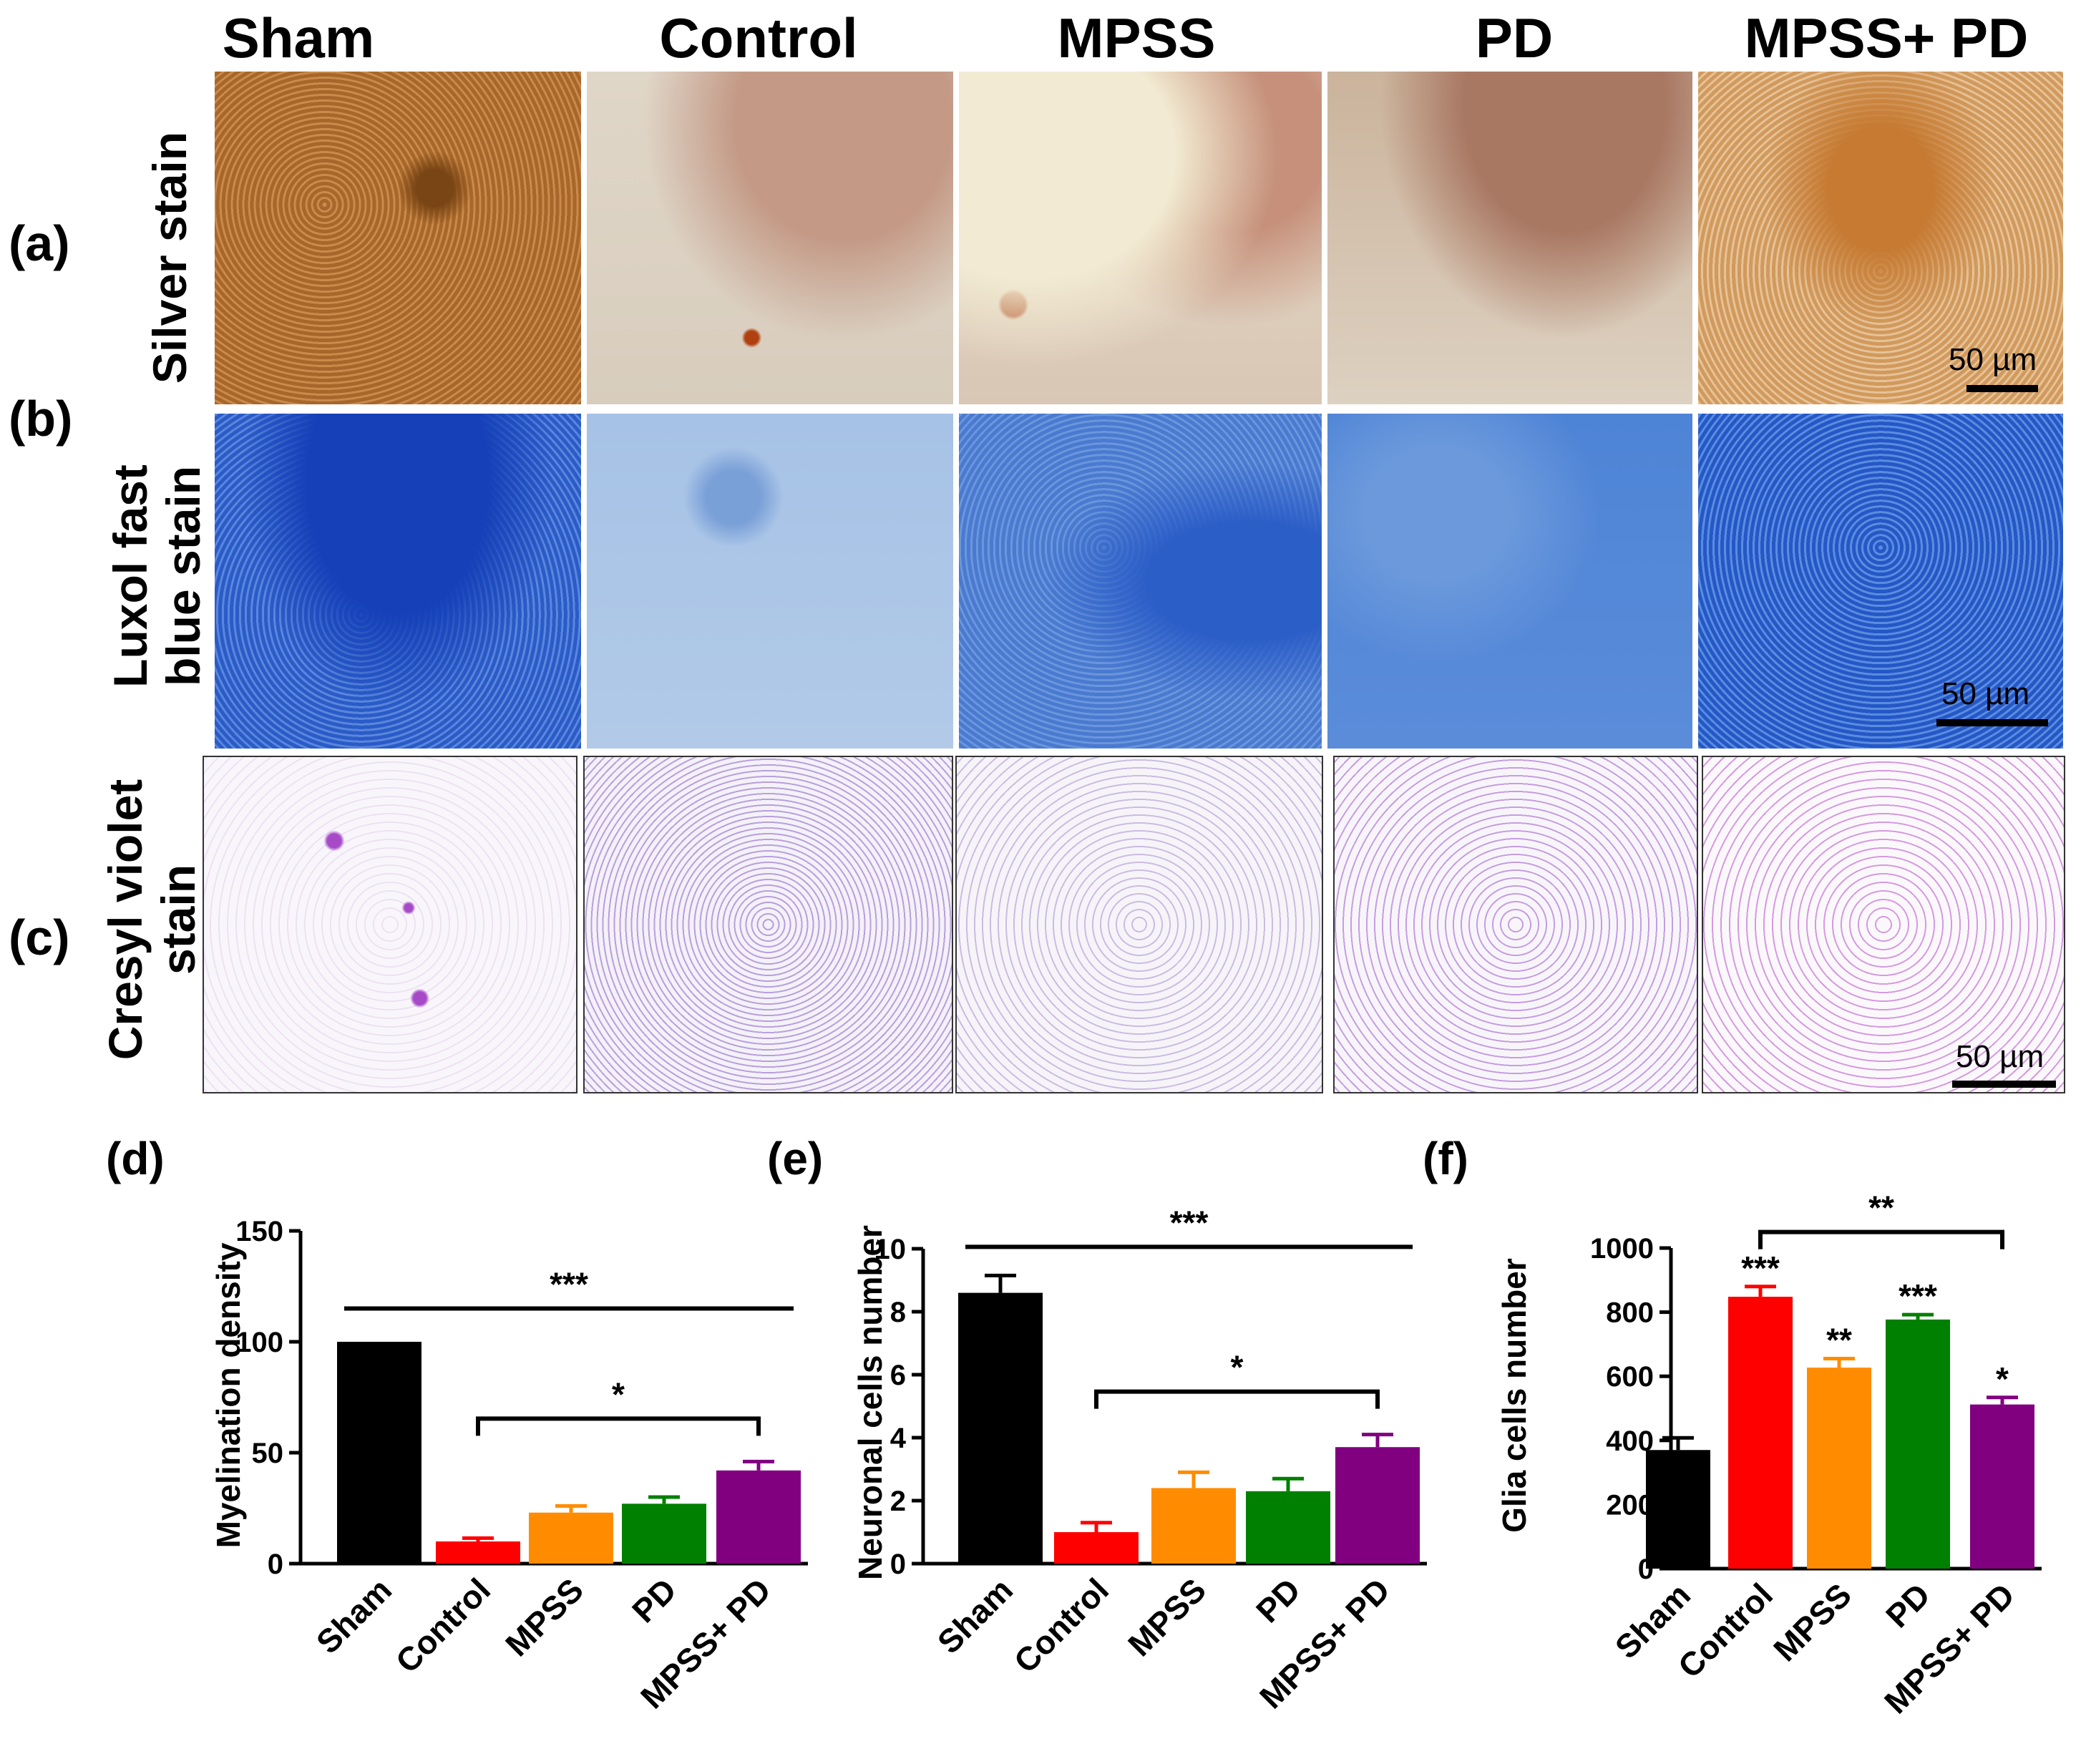 The image size is (2086, 1764). I want to click on column-title-pd: PD, so click(1514, 37).